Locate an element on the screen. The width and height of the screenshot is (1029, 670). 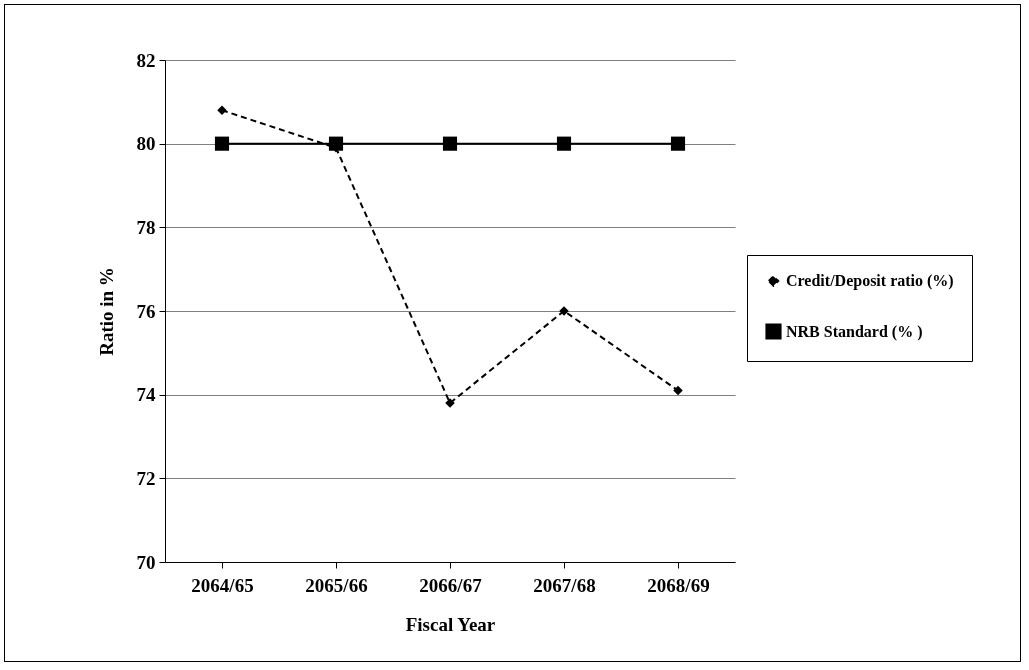
y-tick-label: 76 is located at coordinates (146, 311).